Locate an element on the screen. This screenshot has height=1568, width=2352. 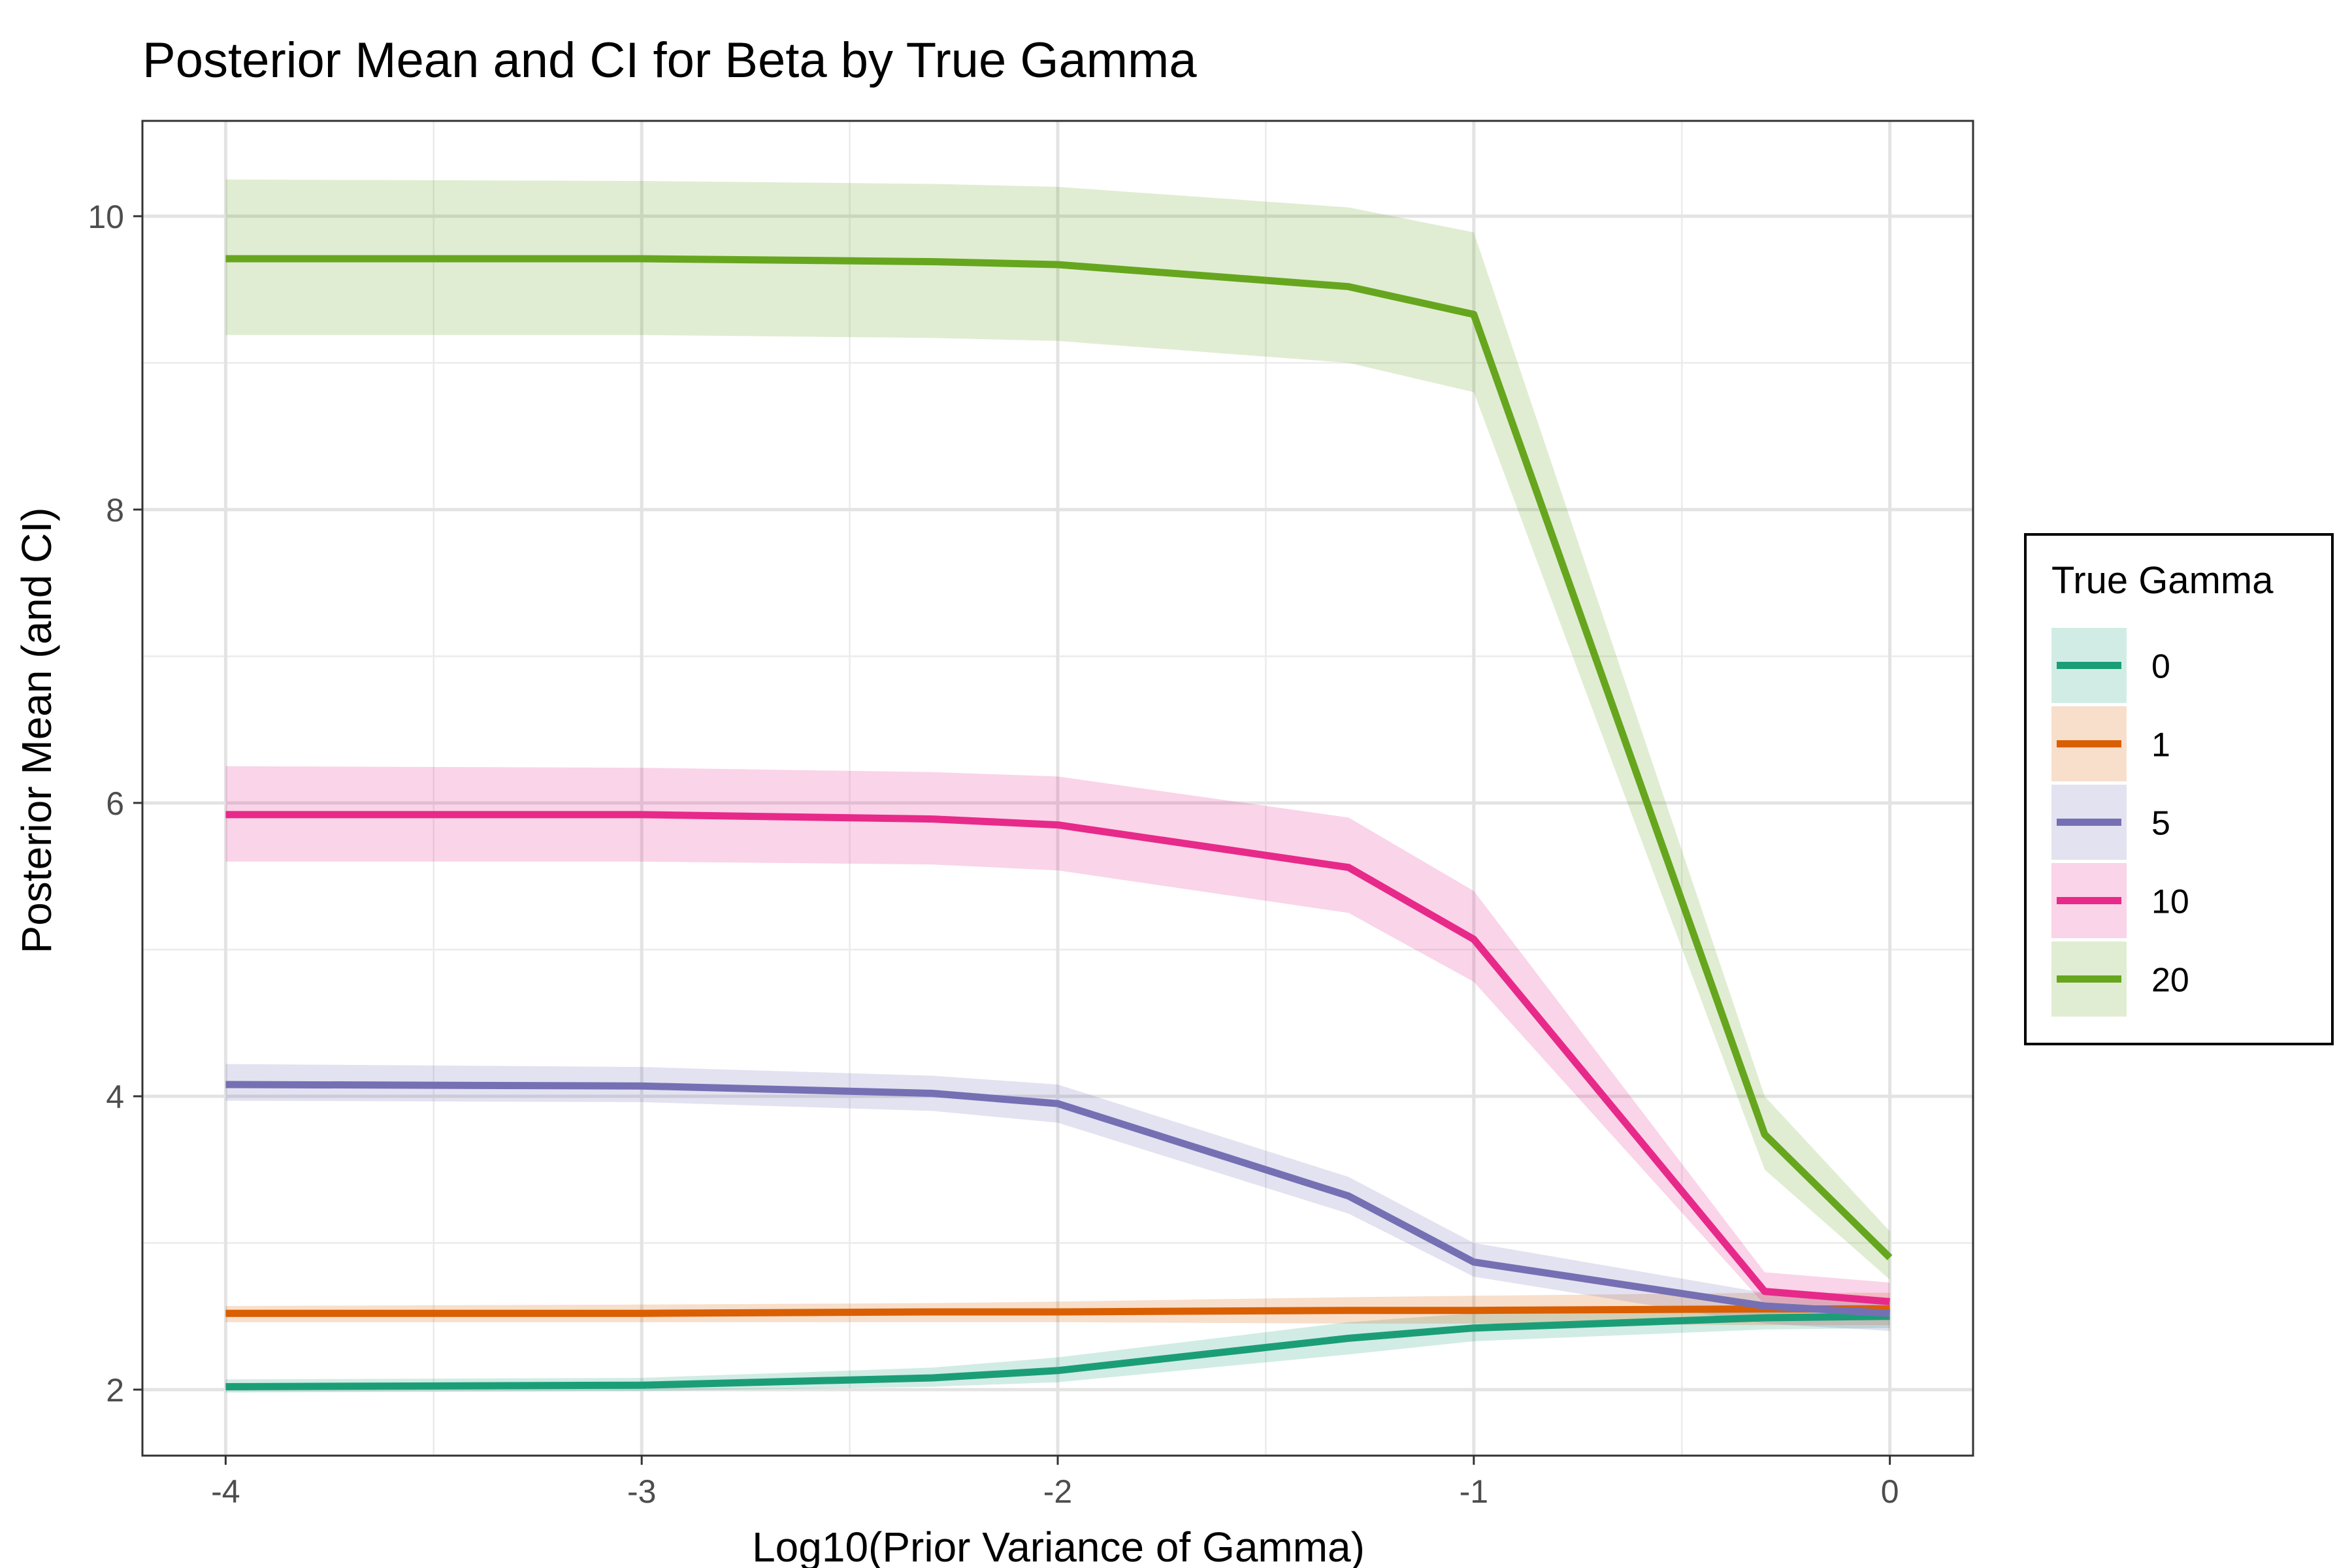
x-tick-label: -3 is located at coordinates (641, 1491).